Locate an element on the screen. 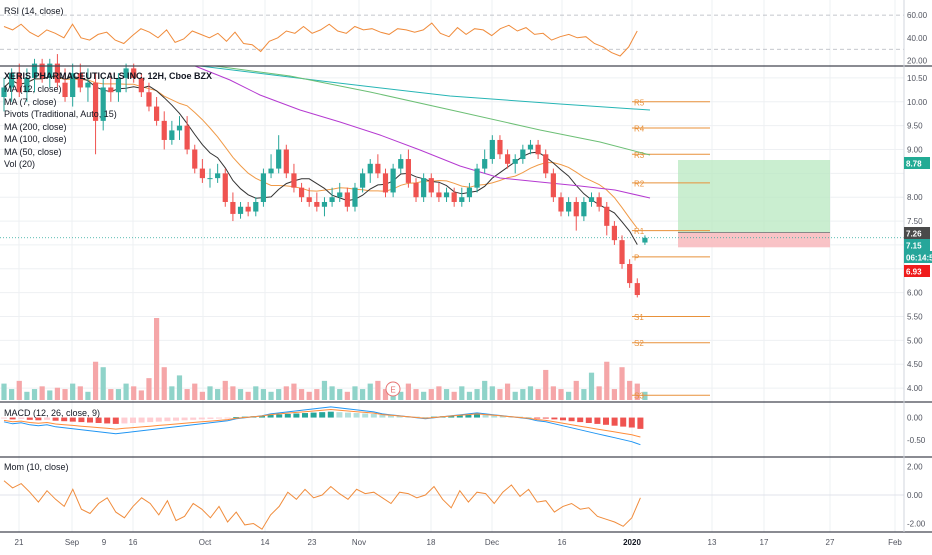  mom-title: Mom (10, close) is located at coordinates (36, 467).